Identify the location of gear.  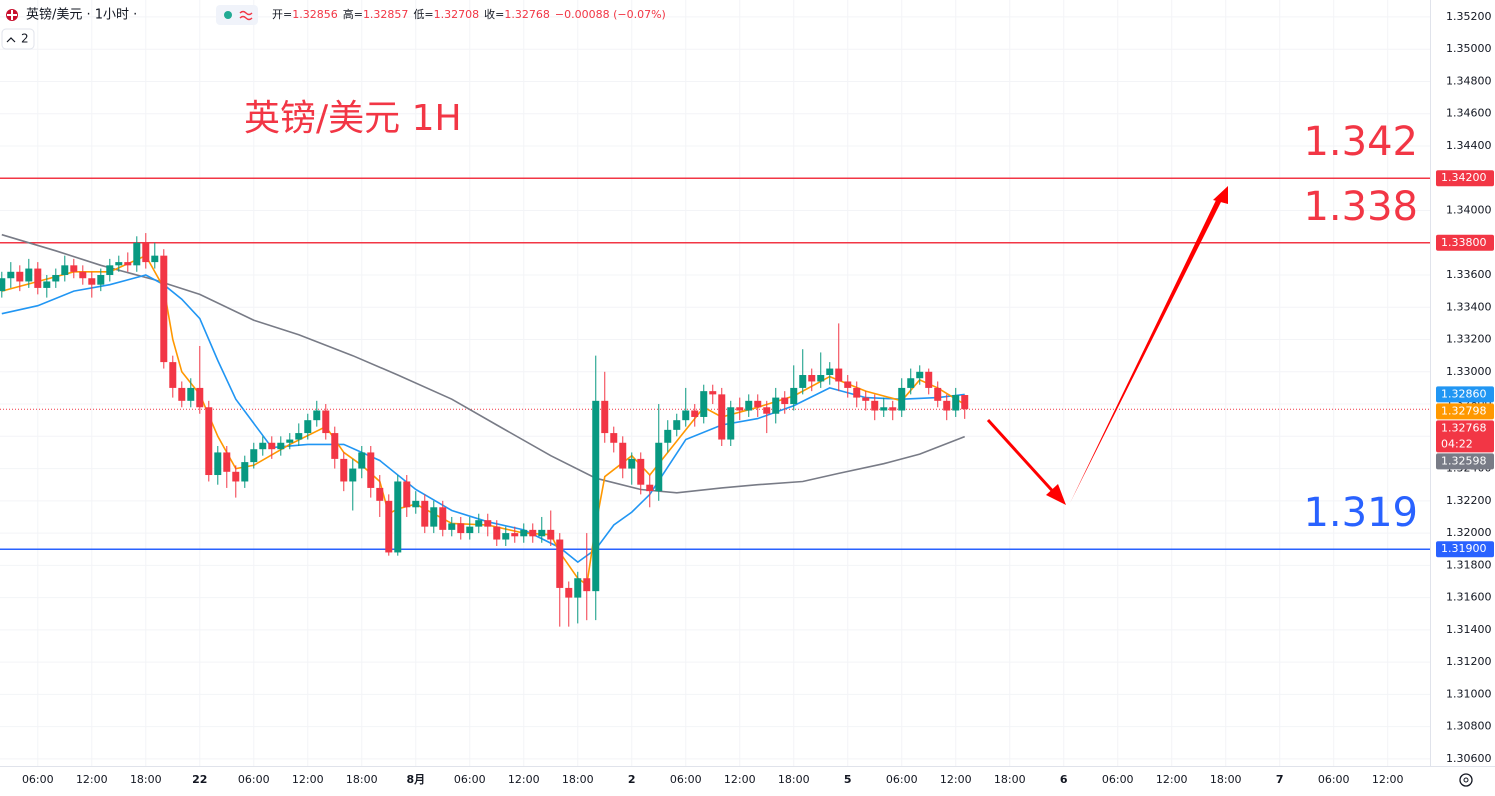
(1466, 780).